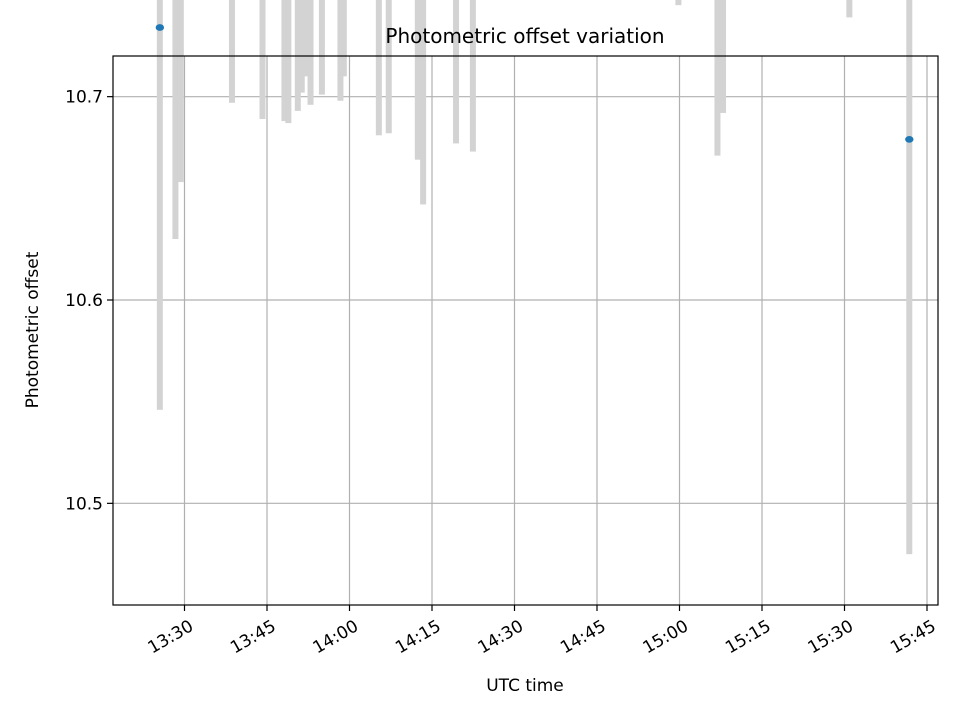 Image resolution: width=960 pixels, height=720 pixels. Describe the element at coordinates (33, 329) in the screenshot. I see `y-axis-label: Photometric offset` at that location.